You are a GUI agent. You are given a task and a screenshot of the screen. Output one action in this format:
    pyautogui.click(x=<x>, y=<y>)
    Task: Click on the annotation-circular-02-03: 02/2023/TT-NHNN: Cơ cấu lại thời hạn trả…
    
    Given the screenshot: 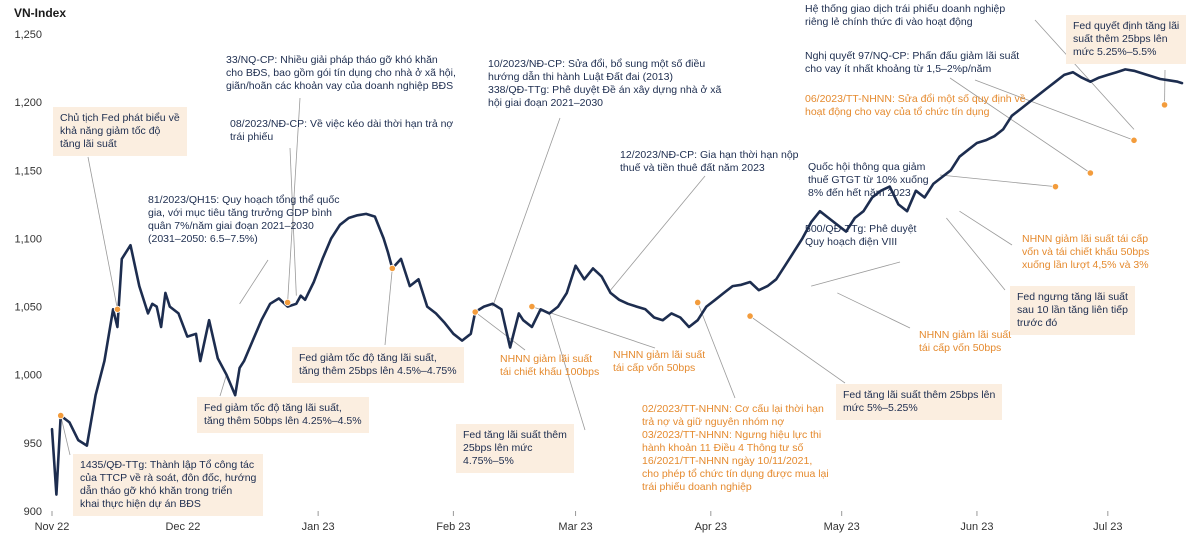 What is the action you would take?
    pyautogui.click(x=735, y=448)
    